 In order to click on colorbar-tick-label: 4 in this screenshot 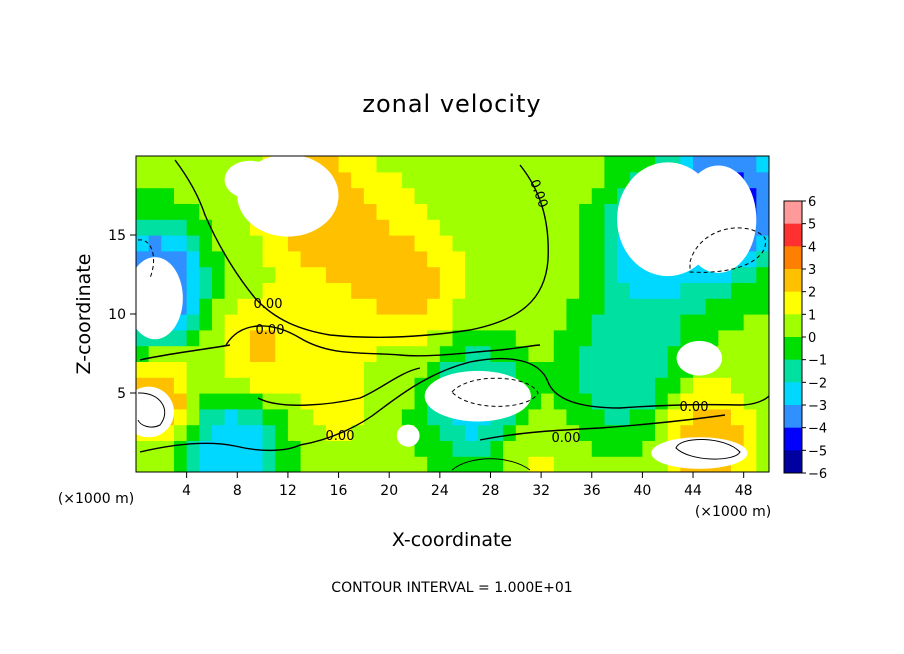, I will do `click(812, 247)`.